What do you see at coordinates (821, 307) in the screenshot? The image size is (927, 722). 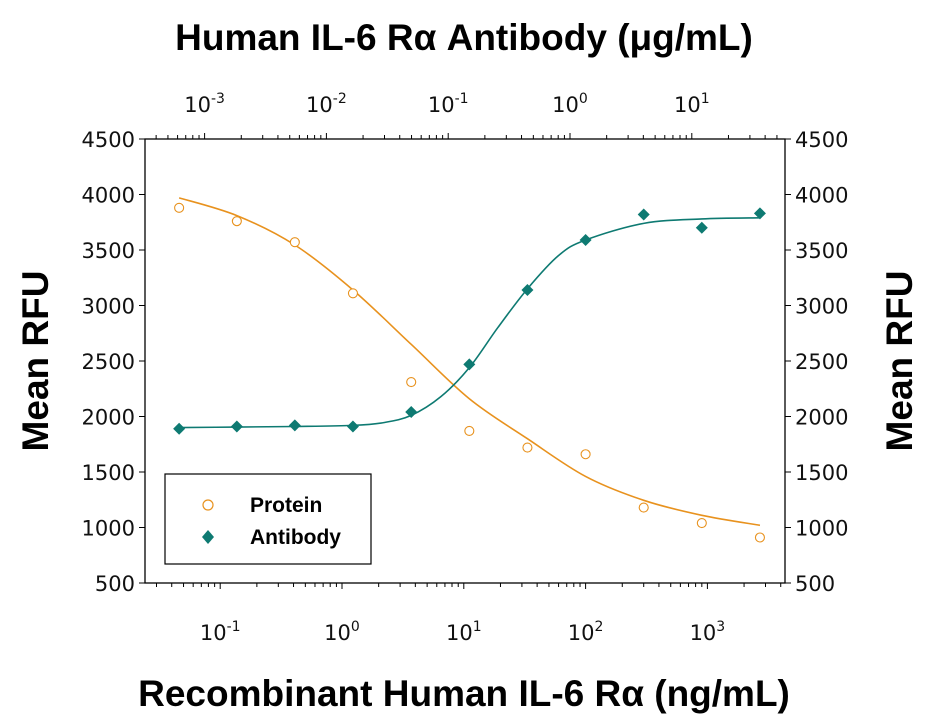 I see `y-right-tick-label: 3000` at bounding box center [821, 307].